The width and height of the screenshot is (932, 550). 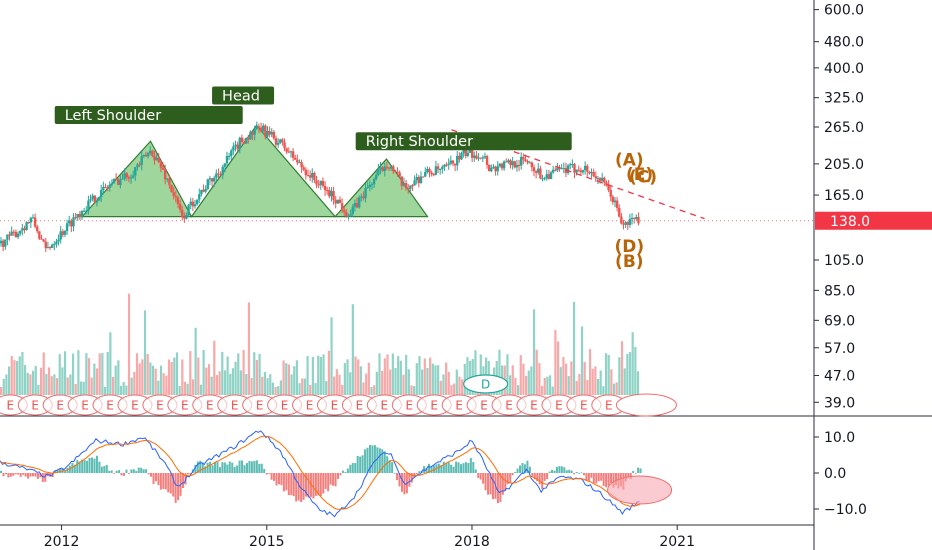 What do you see at coordinates (873, 220) in the screenshot?
I see `last-price-tag` at bounding box center [873, 220].